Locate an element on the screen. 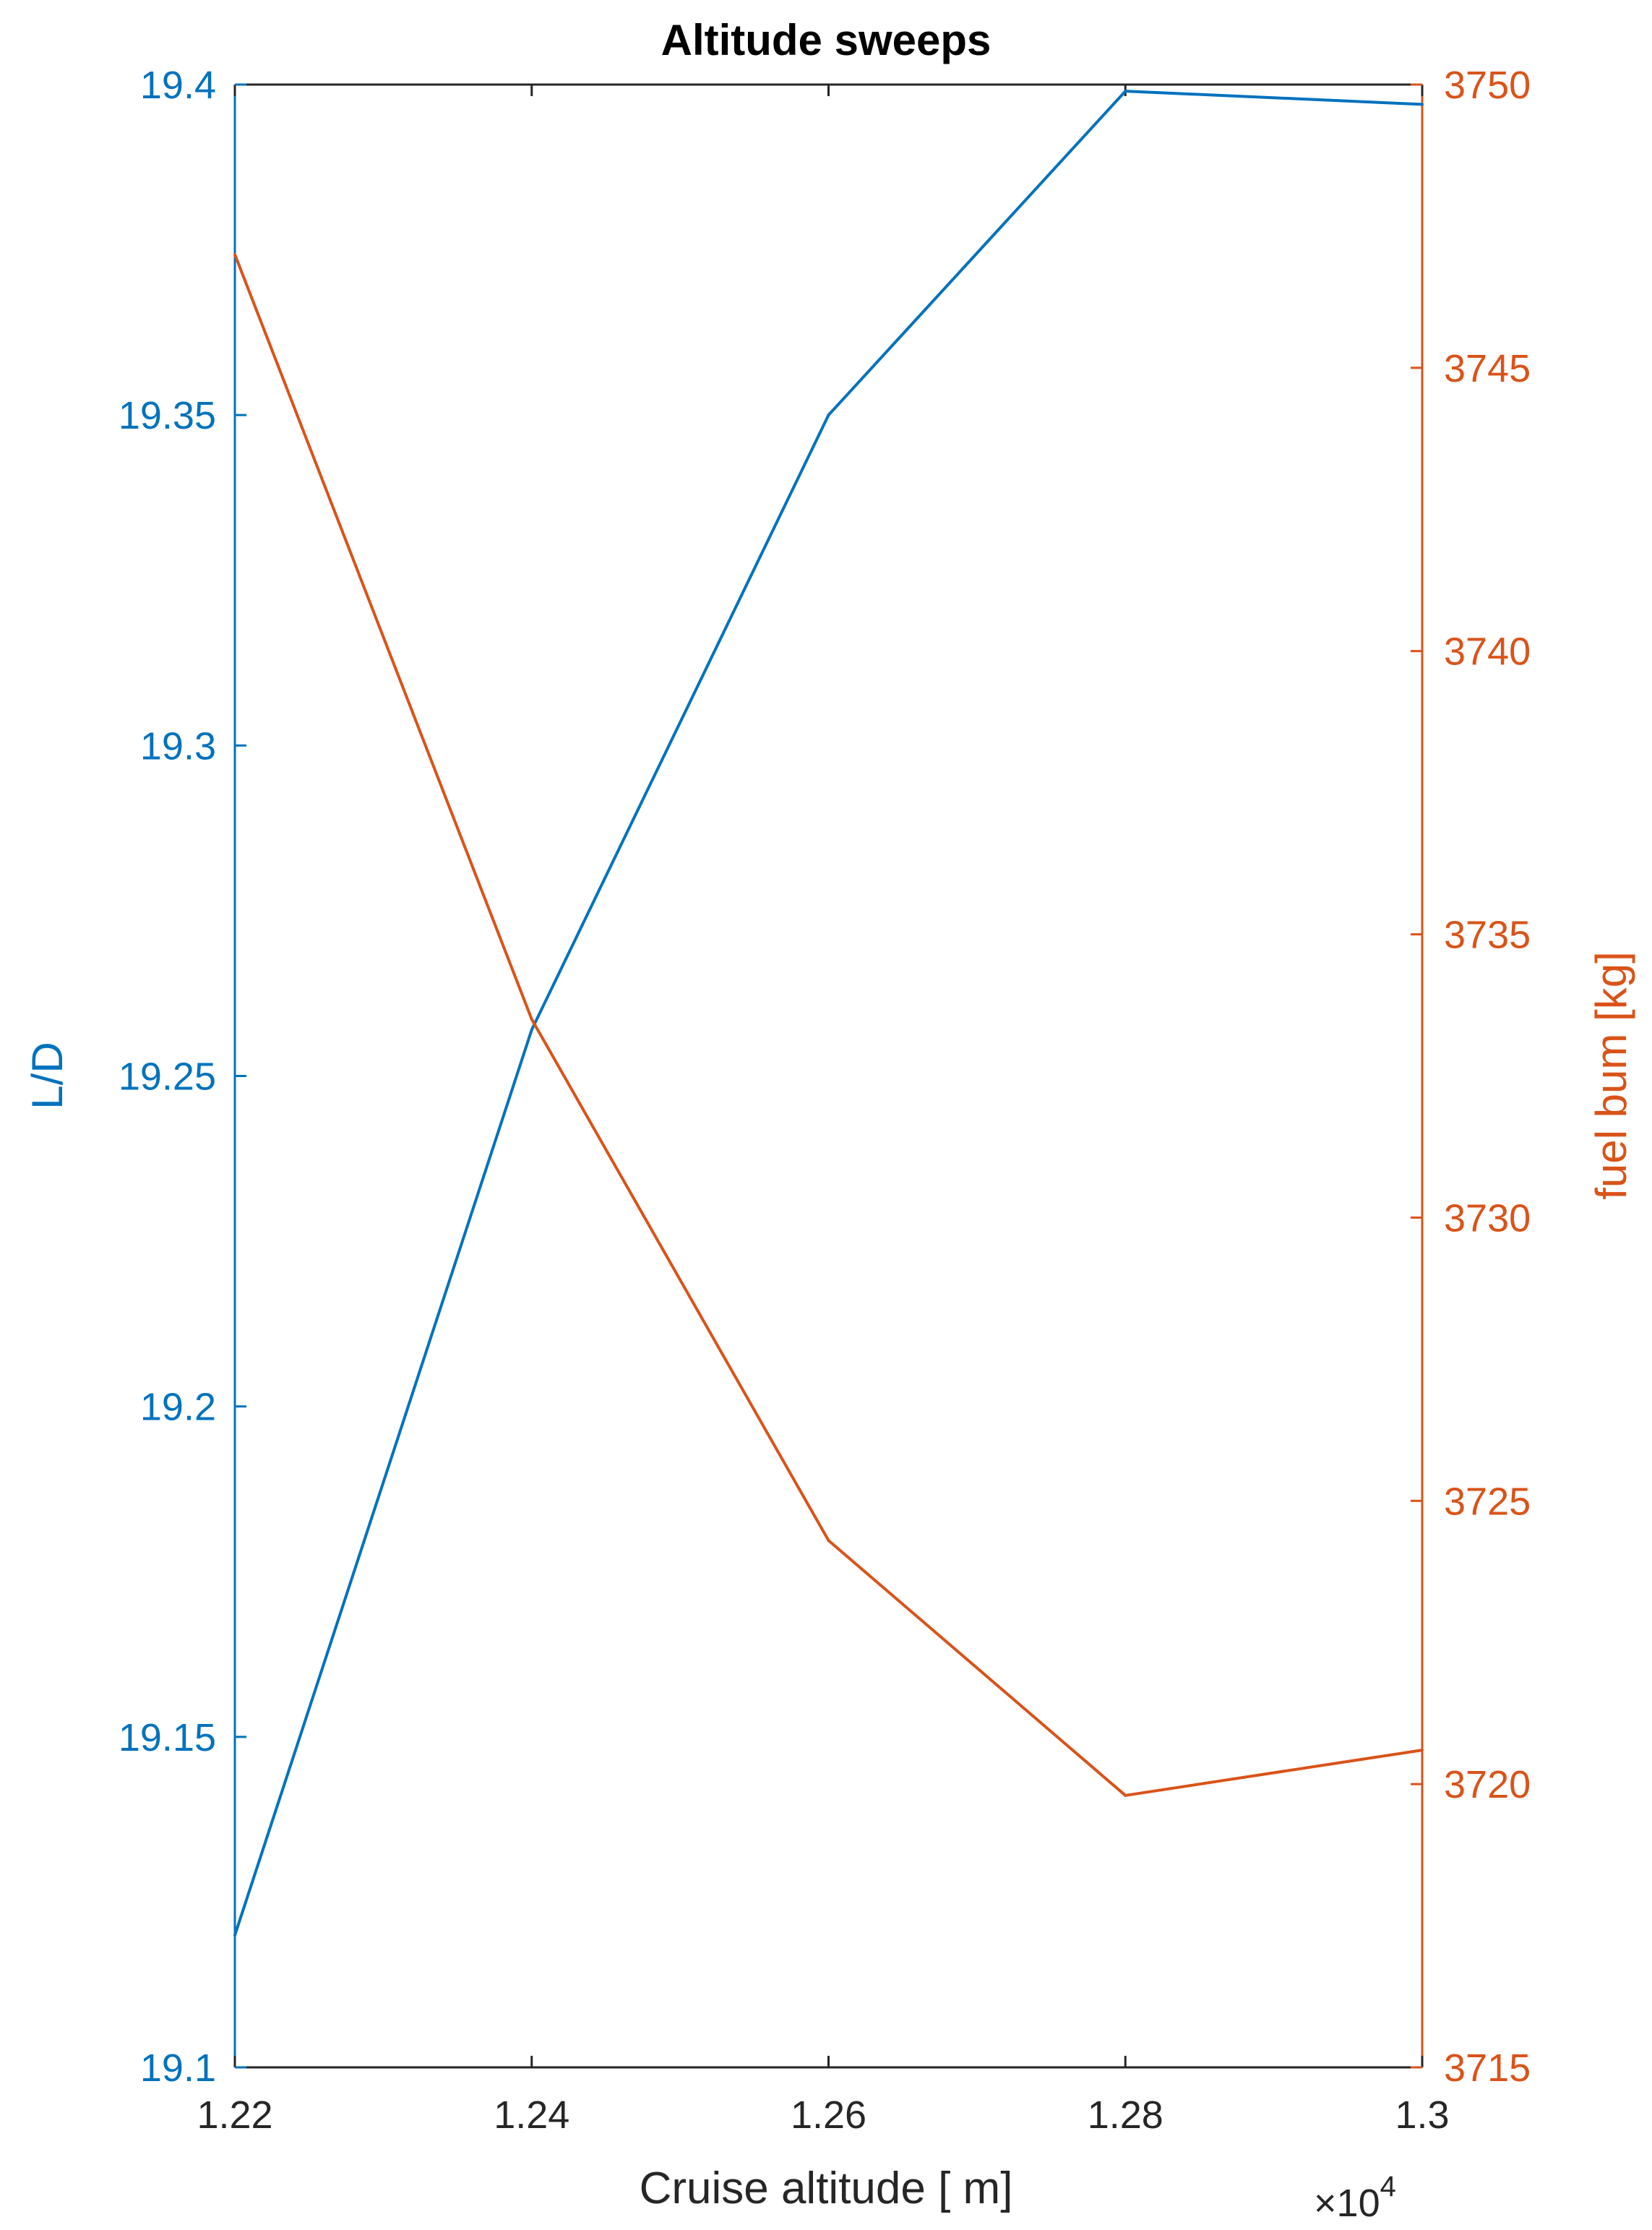 The width and height of the screenshot is (1652, 2230). x-multiplier-exponent: 4 is located at coordinates (1388, 2187).